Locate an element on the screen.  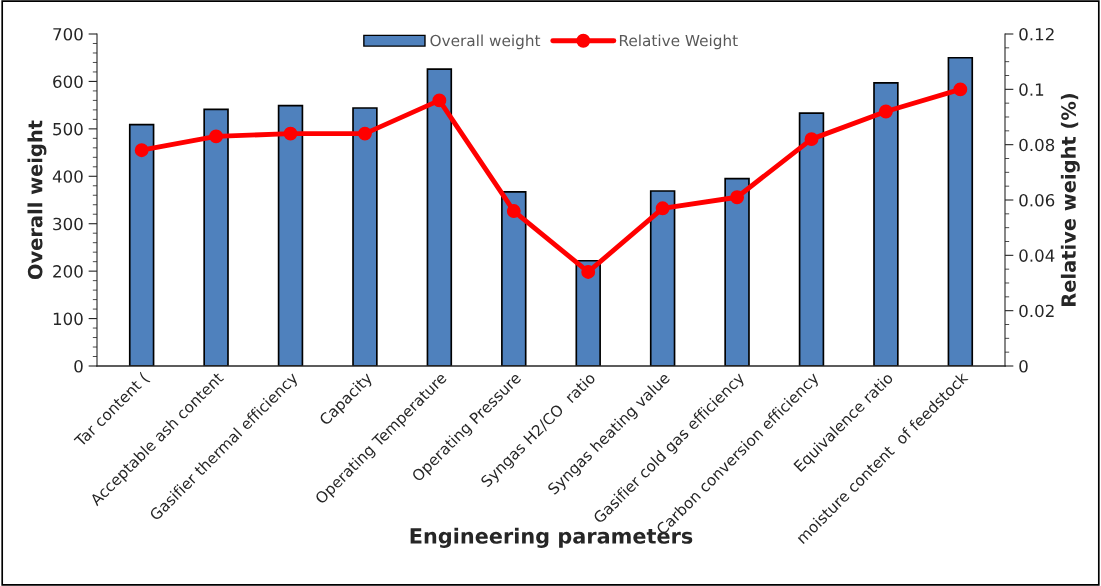
y2-tick-label: 0 is located at coordinates (1023, 366).